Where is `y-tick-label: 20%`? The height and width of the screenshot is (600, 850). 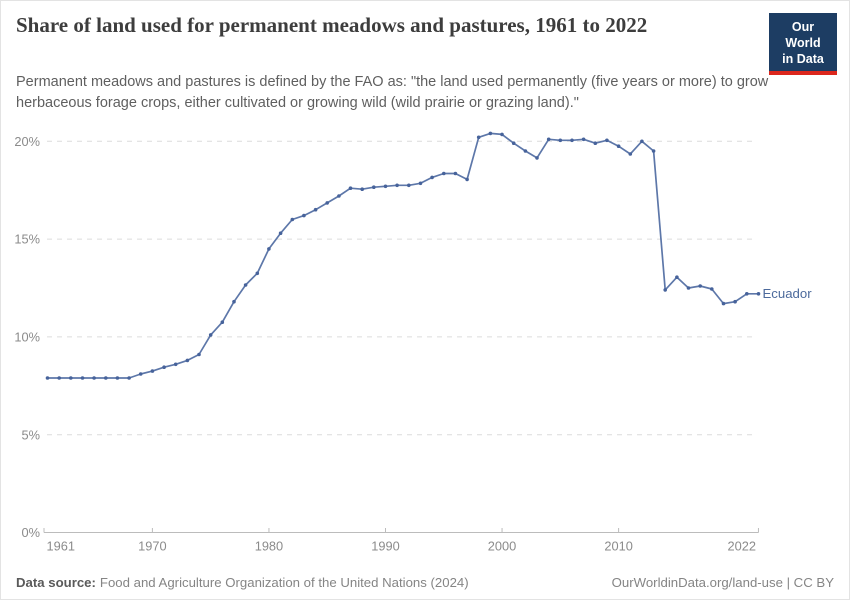 y-tick-label: 20% is located at coordinates (27, 141).